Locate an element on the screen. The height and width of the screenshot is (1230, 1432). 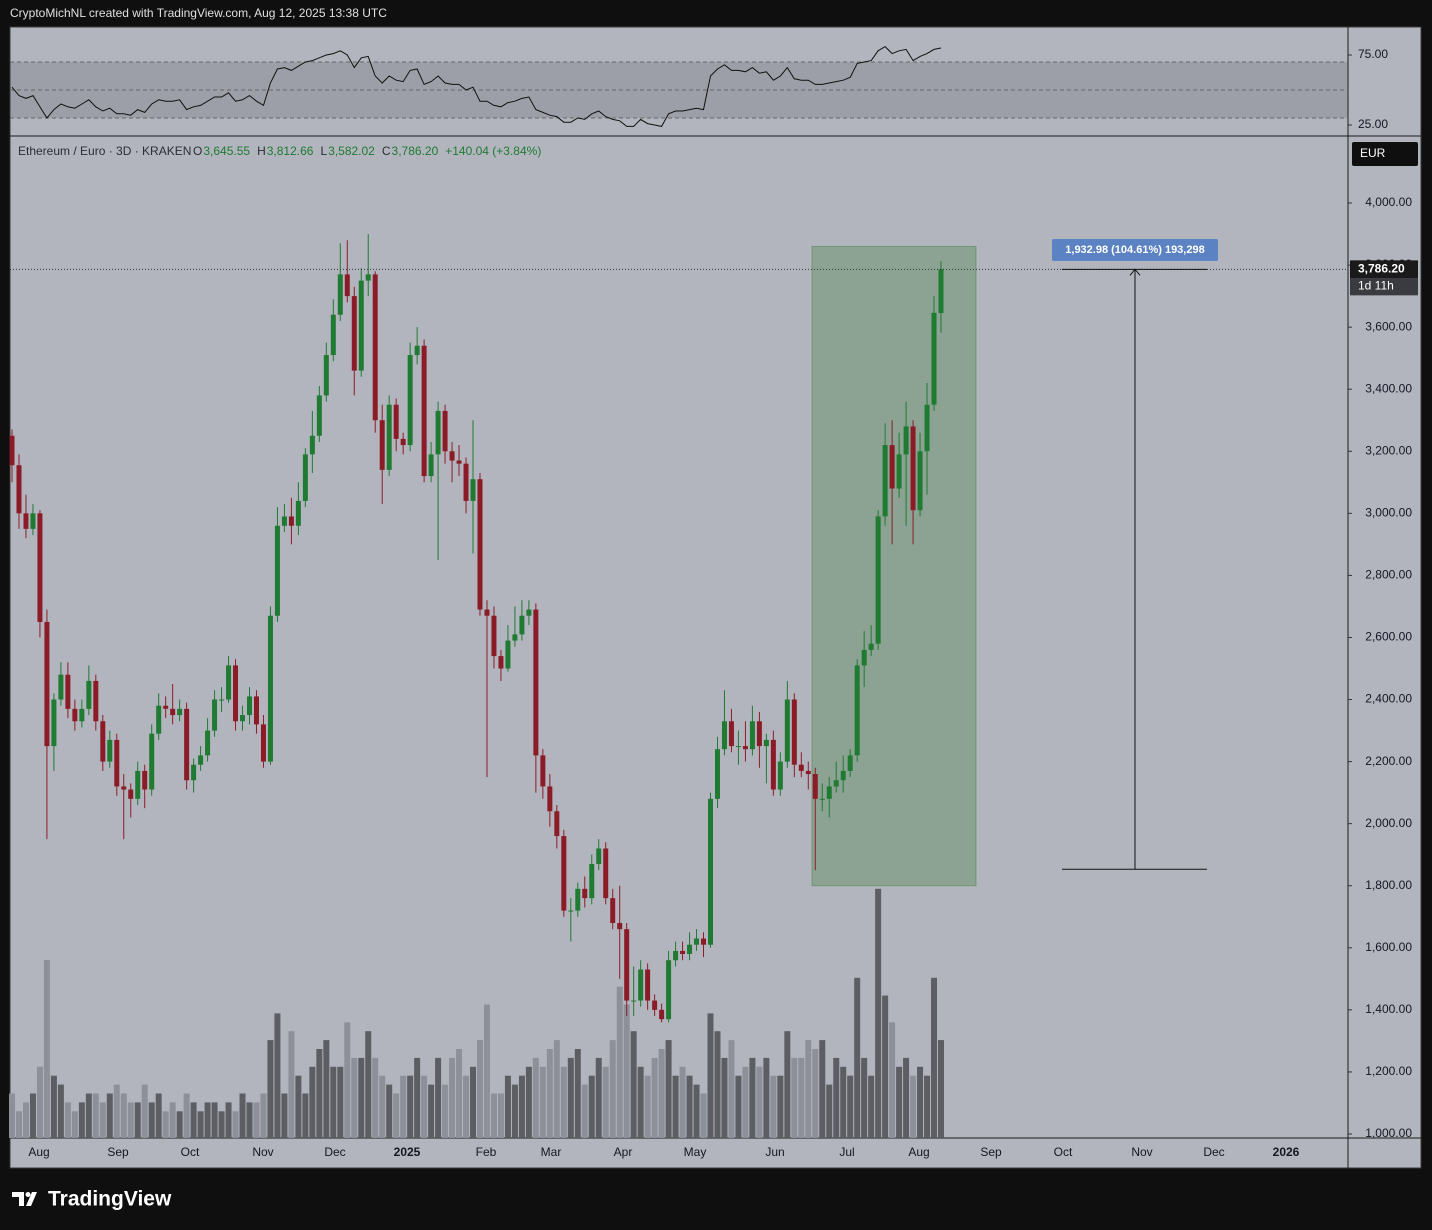
currency-box is located at coordinates (1385, 154).